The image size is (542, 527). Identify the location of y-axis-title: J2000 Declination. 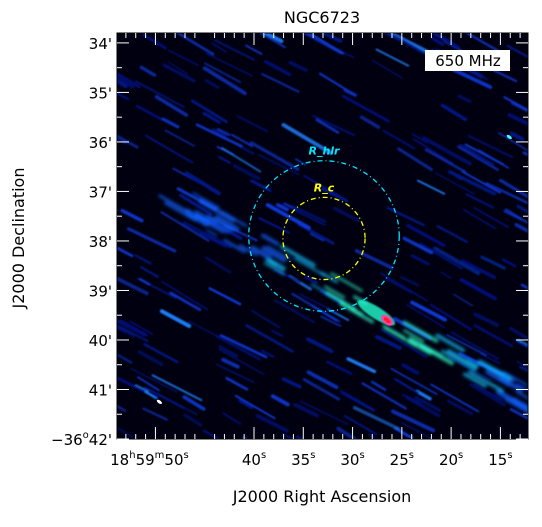
(18, 239).